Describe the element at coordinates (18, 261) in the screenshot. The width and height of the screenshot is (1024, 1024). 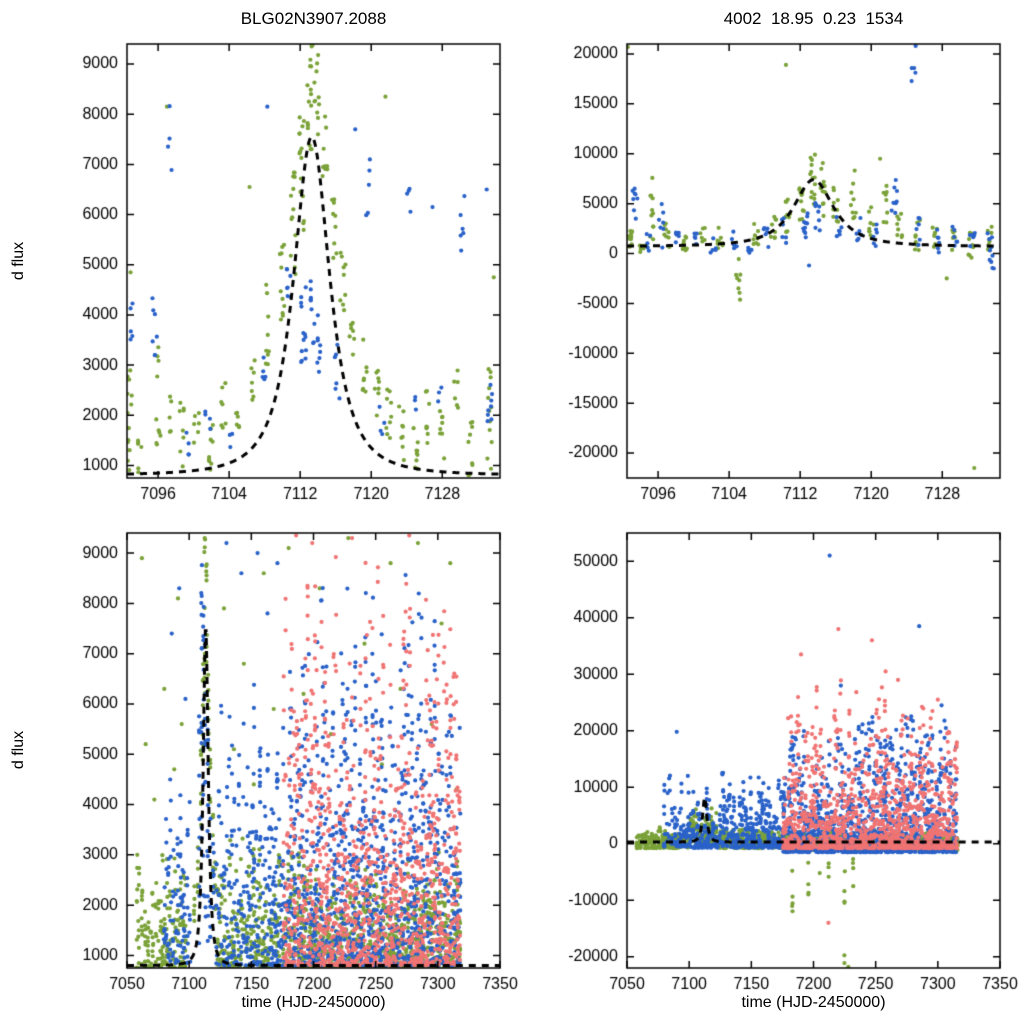
I see `y-axis-label-top-left: d flux` at that location.